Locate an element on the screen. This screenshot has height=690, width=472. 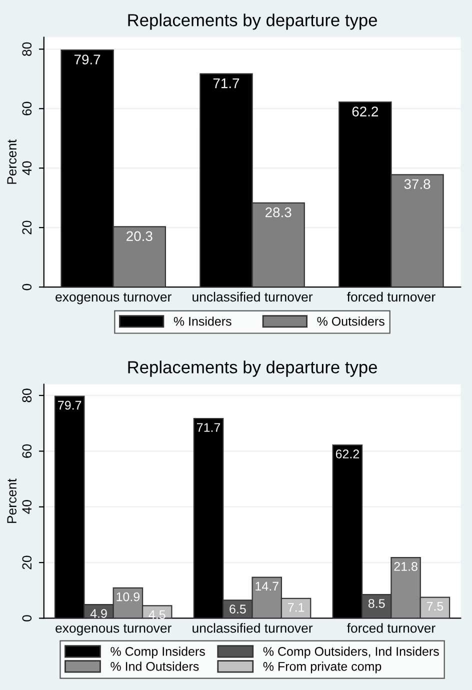
data-label: 14.7 is located at coordinates (267, 586).